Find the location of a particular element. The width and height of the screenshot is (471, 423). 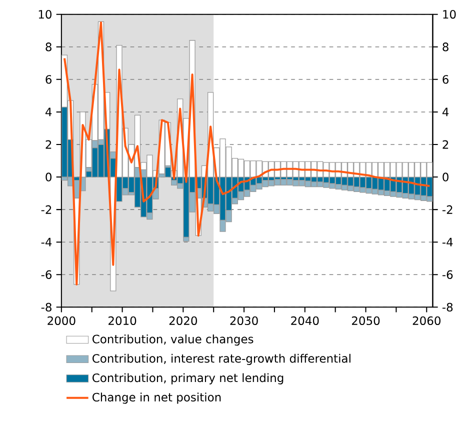

y2-tick-label: 6 is located at coordinates (445, 79).